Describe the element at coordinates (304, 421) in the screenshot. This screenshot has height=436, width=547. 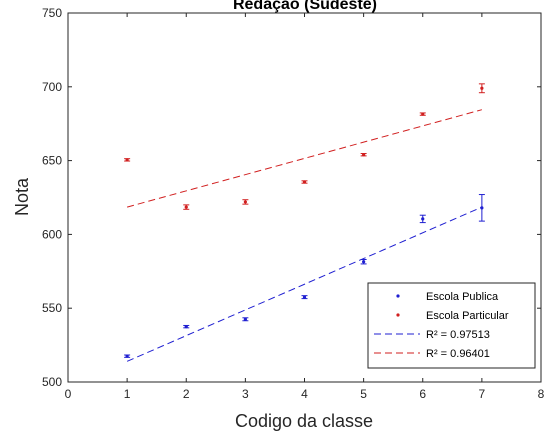
I see `x-axis-label: Codigo da classe` at that location.